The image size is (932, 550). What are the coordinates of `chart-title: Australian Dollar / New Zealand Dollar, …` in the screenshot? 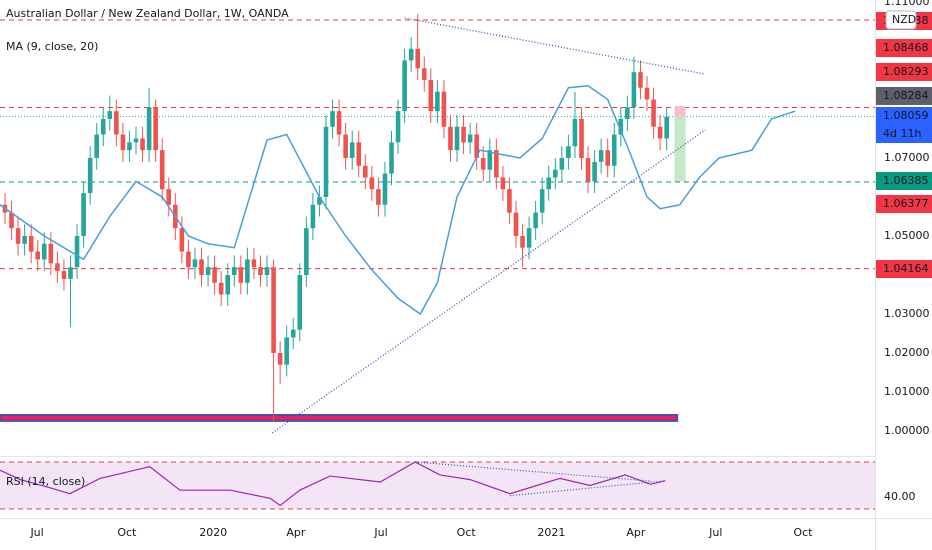 It's located at (147, 13).